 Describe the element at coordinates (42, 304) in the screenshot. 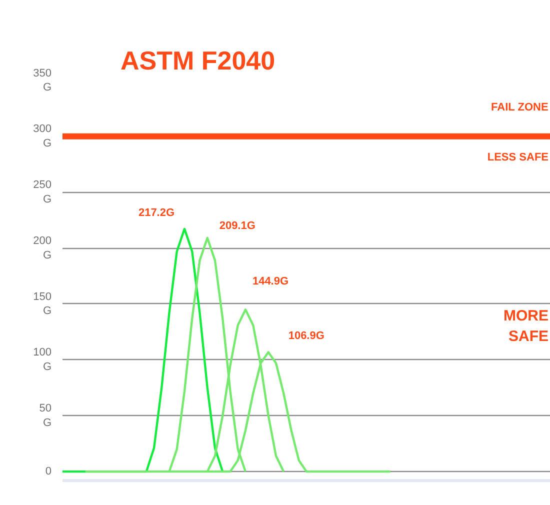

I see `y-tick-label: 150 G` at that location.